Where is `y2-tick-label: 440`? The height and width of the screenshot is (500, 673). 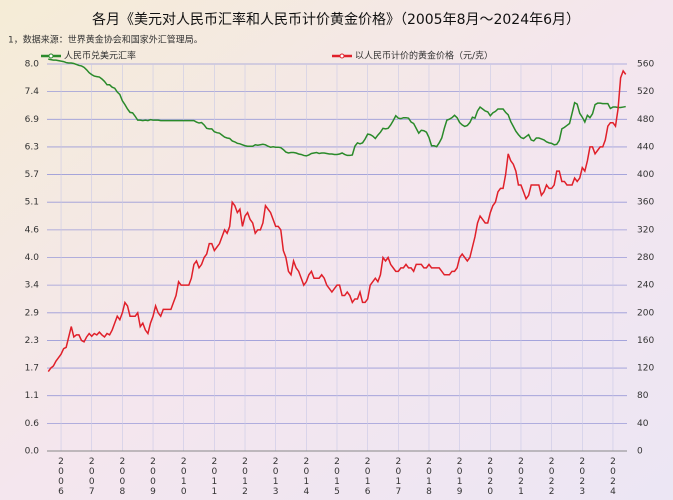
y2-tick-label: 440 is located at coordinates (645, 147).